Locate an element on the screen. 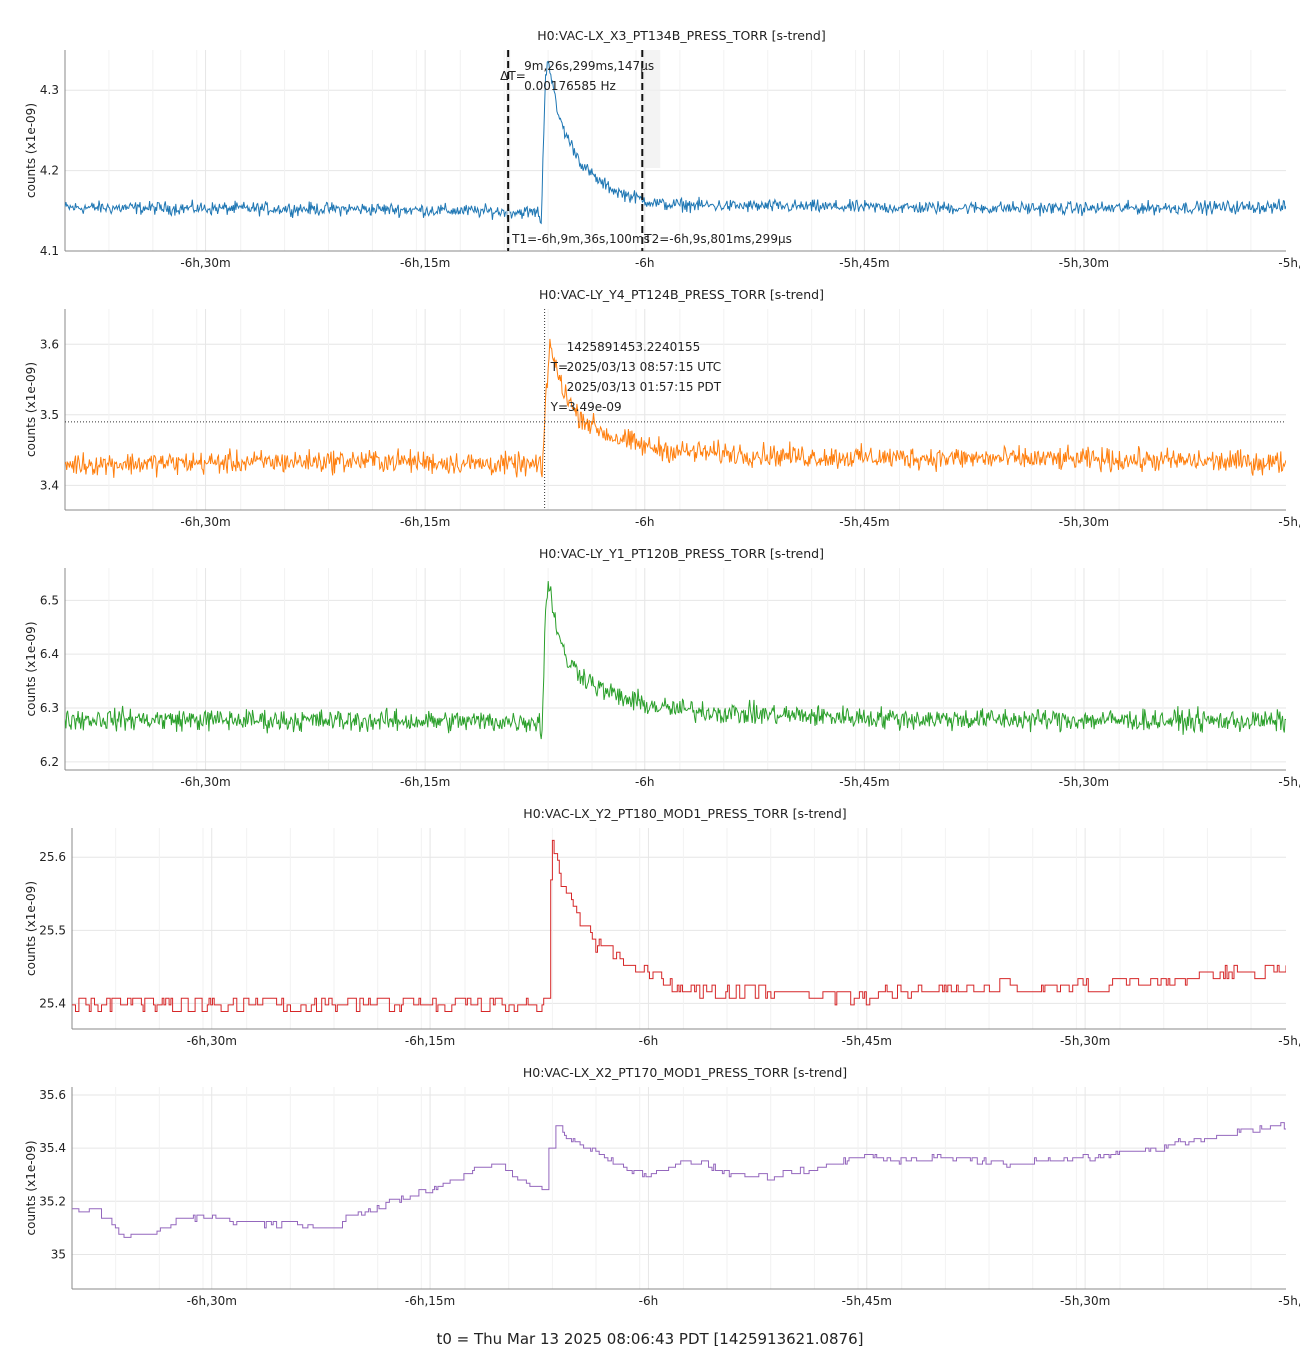 Image resolution: width=1300 pixels, height=1357 pixels. y-tick-label: 6.5 is located at coordinates (49, 600).